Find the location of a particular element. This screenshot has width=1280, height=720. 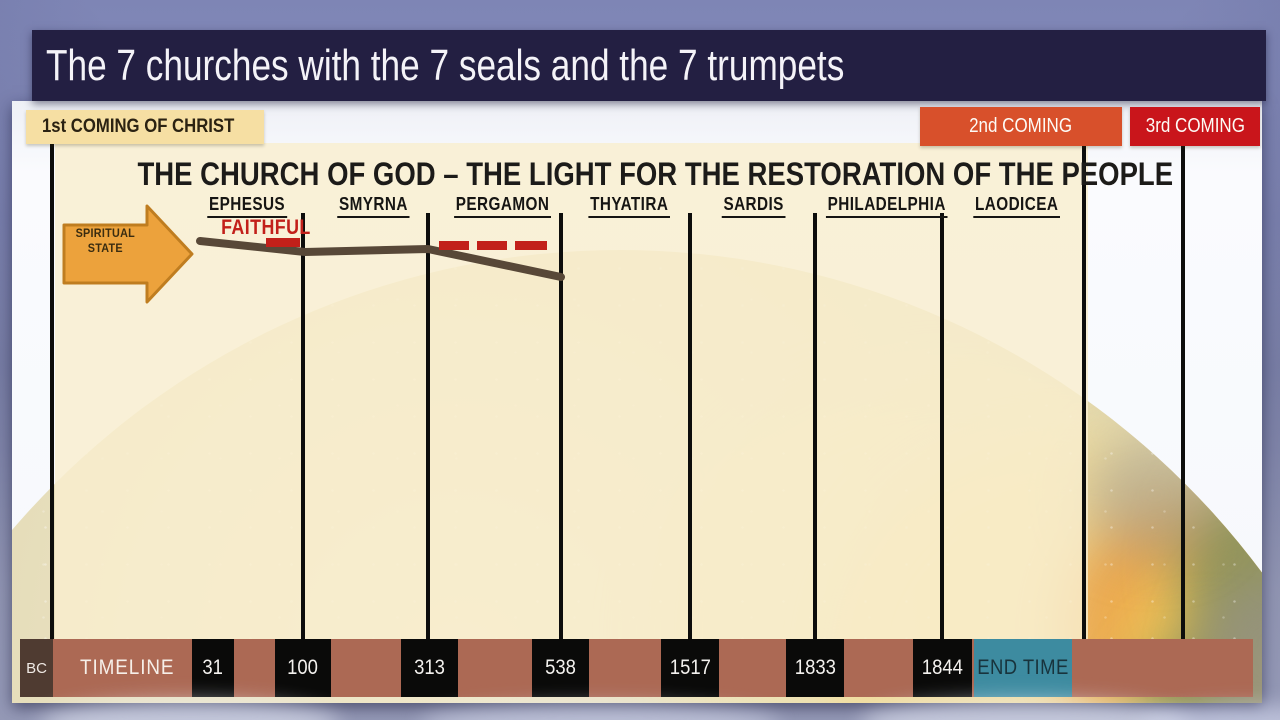

date-box-313: 313 is located at coordinates (429, 668).